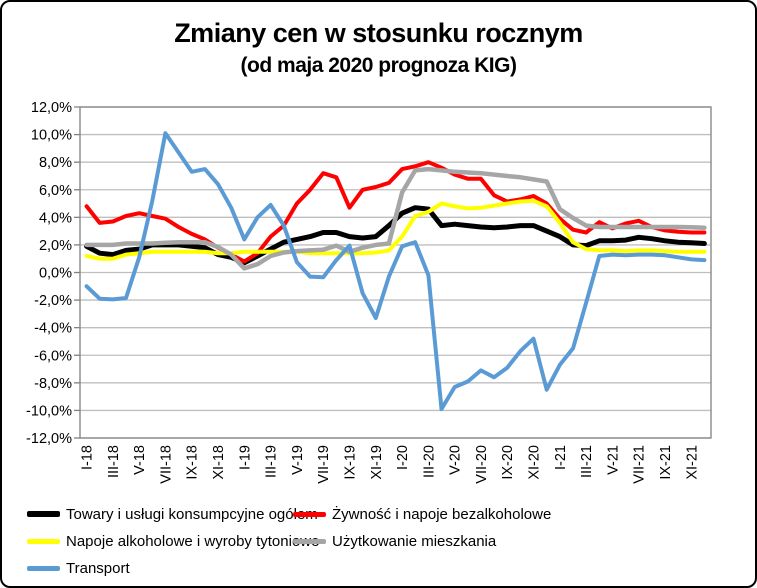 The width and height of the screenshot is (757, 588). Describe the element at coordinates (561, 457) in the screenshot. I see `x-axis-label: I-21` at that location.